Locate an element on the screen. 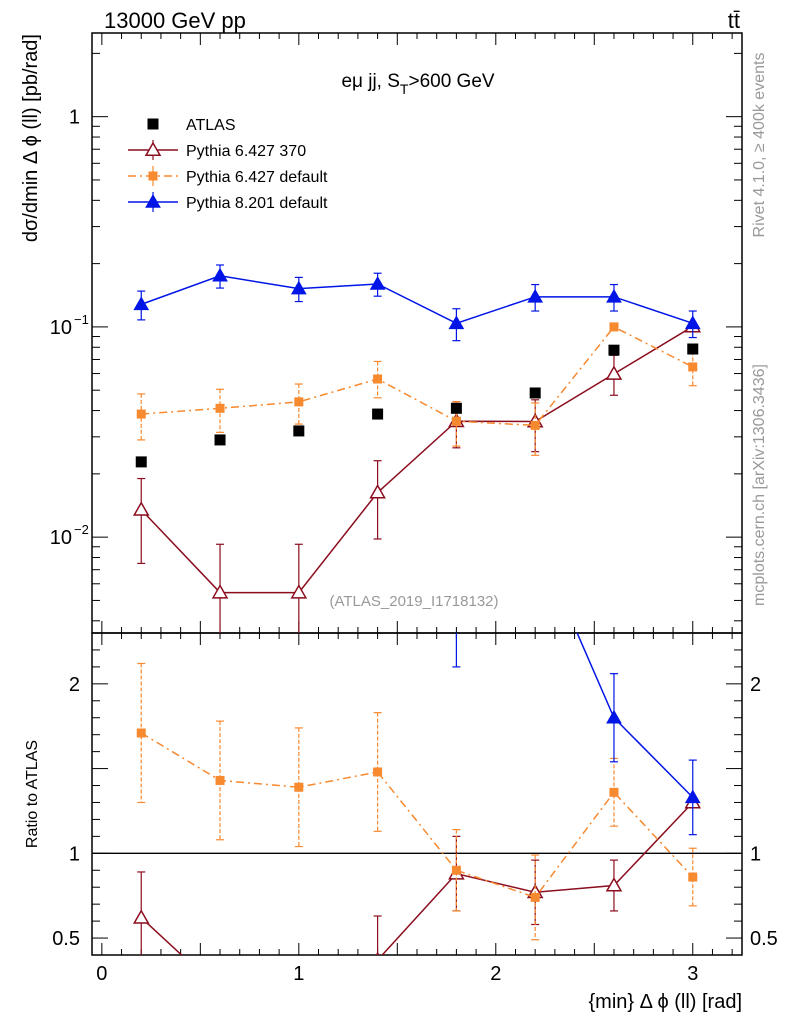 Image resolution: width=786 pixels, height=1029 pixels. y-tick-exponent: −1 is located at coordinates (81, 319).